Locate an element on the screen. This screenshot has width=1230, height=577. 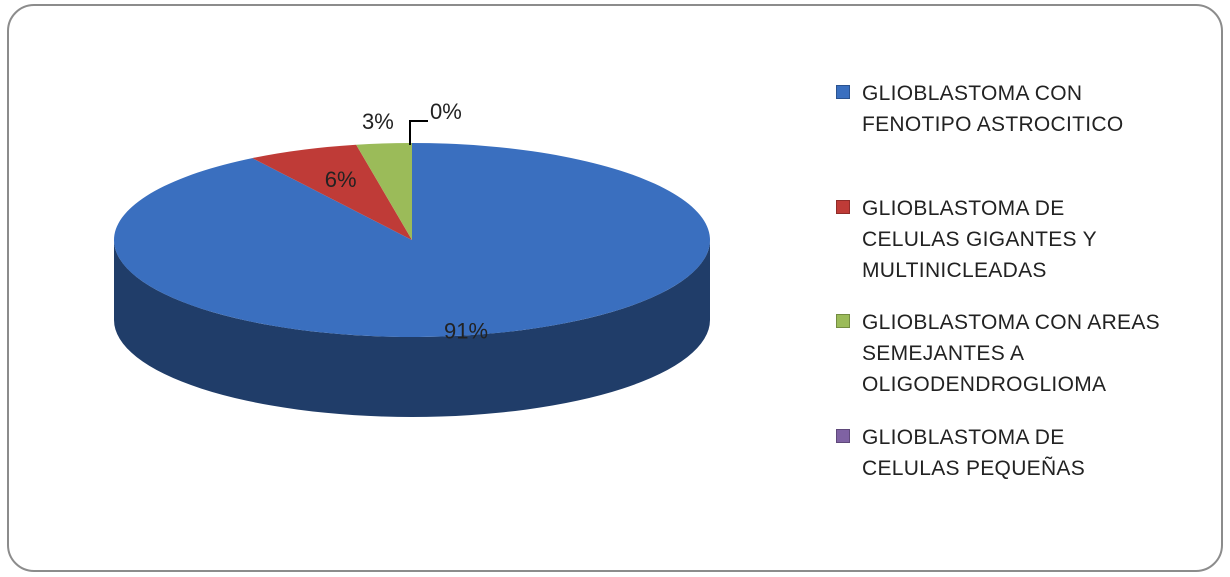
slice-side is located at coordinates (412, 328).